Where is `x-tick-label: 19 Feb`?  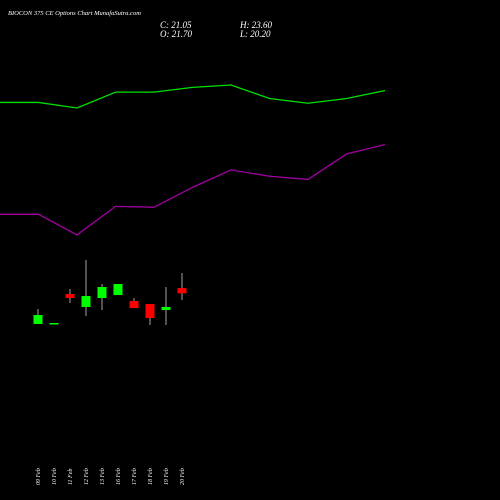 x-tick-label: 19 Feb is located at coordinates (167, 476).